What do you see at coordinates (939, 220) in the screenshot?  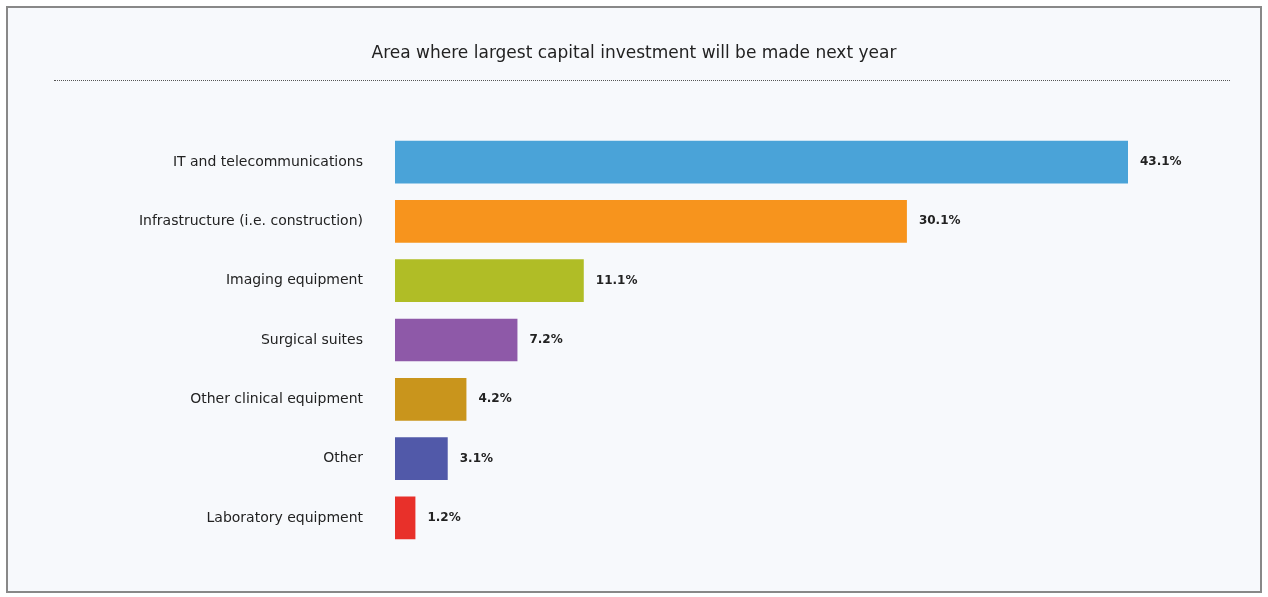 I see `data-label: 30.1%` at bounding box center [939, 220].